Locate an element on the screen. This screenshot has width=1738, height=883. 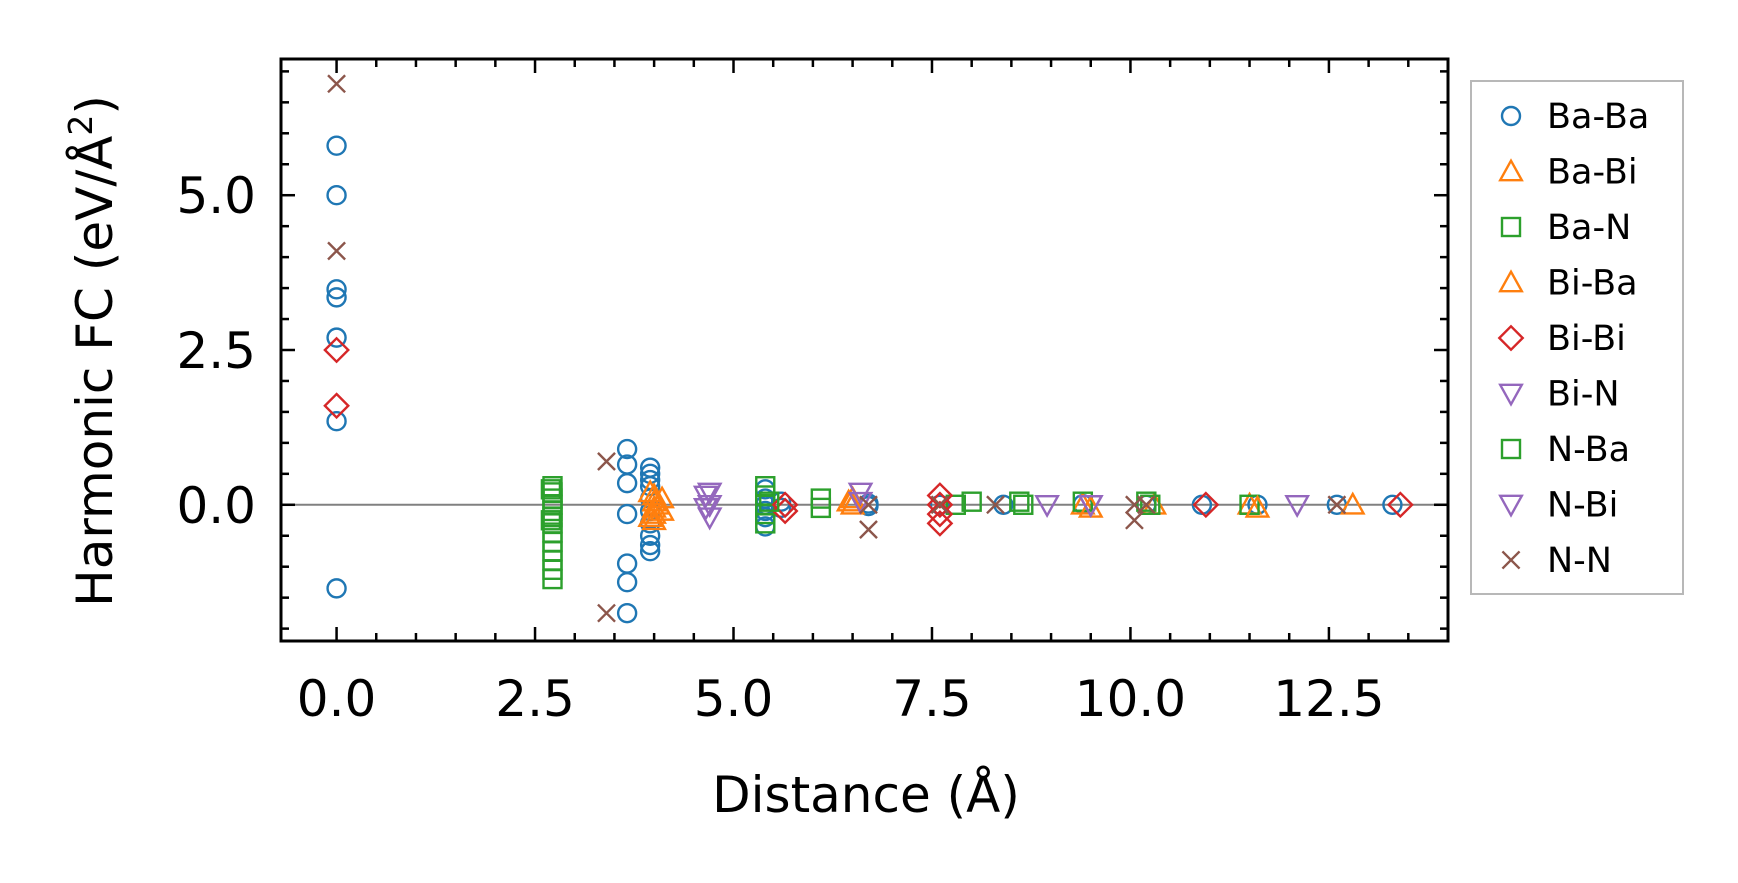
y-axis-label-main: Harmonic FC (eV/Å is located at coordinates (95, 371).